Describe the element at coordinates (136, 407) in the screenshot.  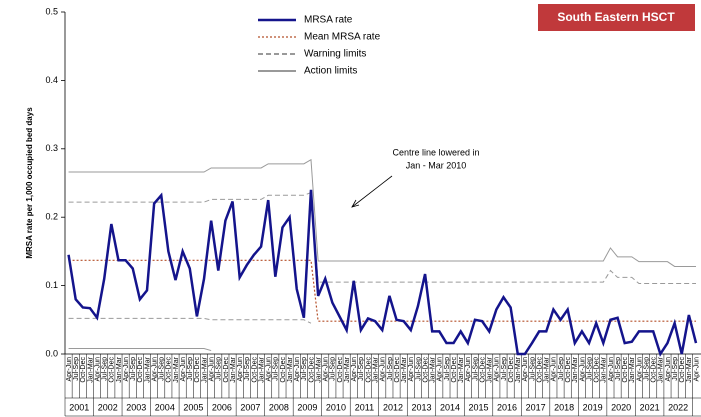
I see `year-label: 2003` at that location.